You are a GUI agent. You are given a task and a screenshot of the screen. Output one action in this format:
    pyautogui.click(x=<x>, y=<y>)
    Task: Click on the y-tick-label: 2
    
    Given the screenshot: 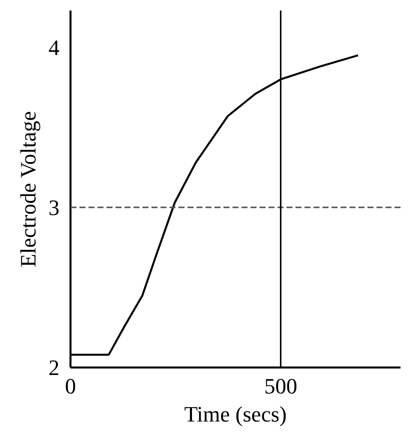 What is the action you would take?
    pyautogui.click(x=54, y=367)
    